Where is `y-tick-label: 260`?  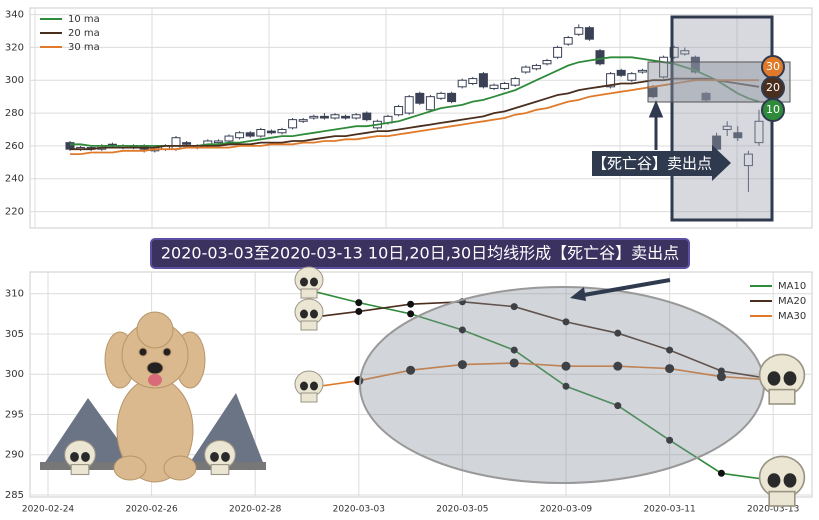 y-tick-label: 260 is located at coordinates (14, 146).